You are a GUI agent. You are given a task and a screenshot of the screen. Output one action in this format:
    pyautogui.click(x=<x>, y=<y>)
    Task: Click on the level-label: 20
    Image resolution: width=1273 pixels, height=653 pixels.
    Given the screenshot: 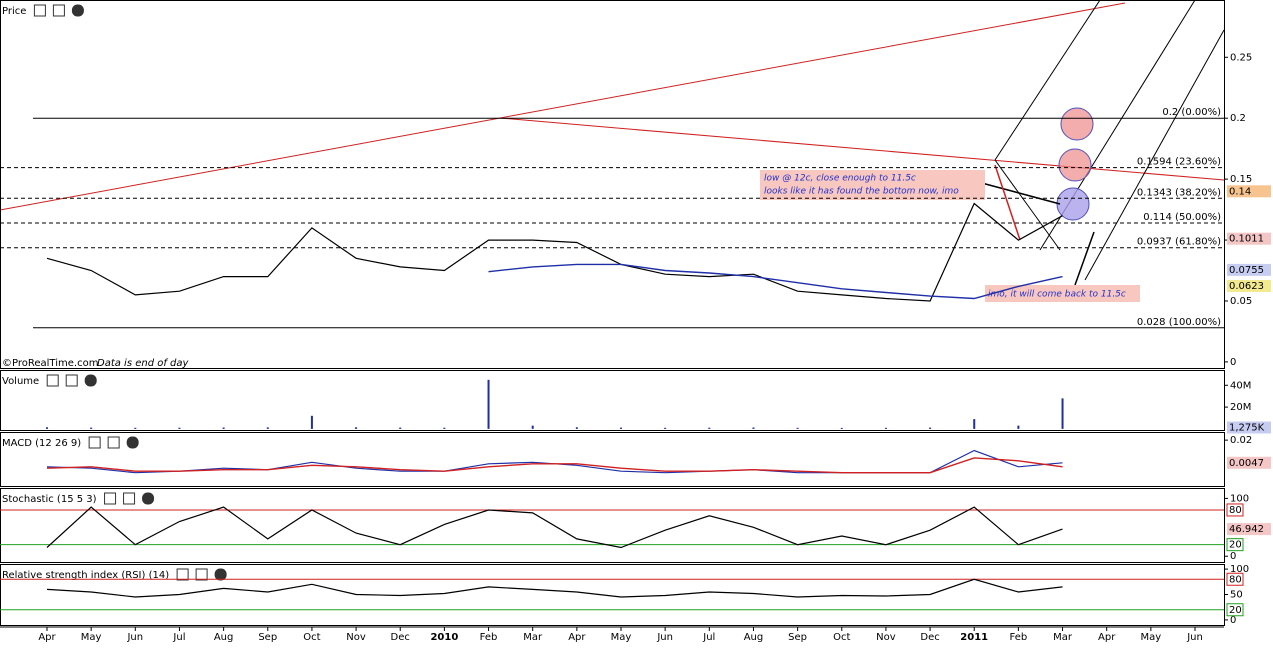 What is the action you would take?
    pyautogui.click(x=1235, y=545)
    